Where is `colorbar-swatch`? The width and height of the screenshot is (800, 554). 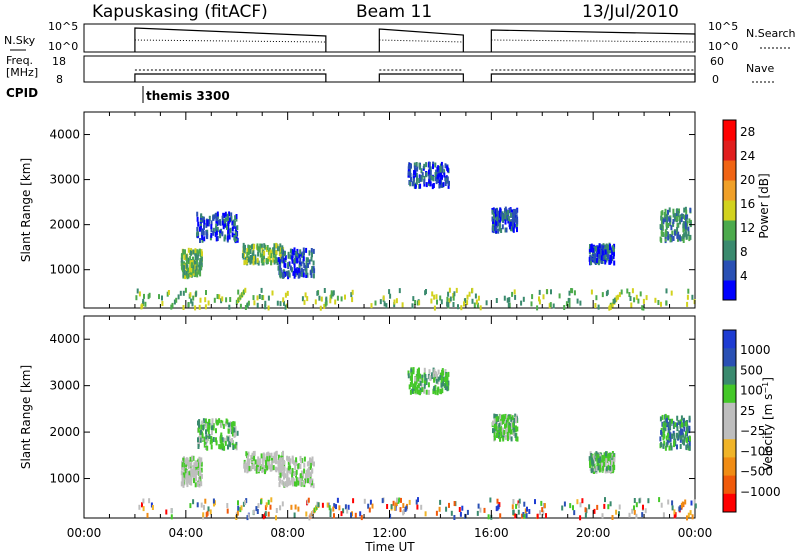 colorbar-swatch is located at coordinates (729, 270).